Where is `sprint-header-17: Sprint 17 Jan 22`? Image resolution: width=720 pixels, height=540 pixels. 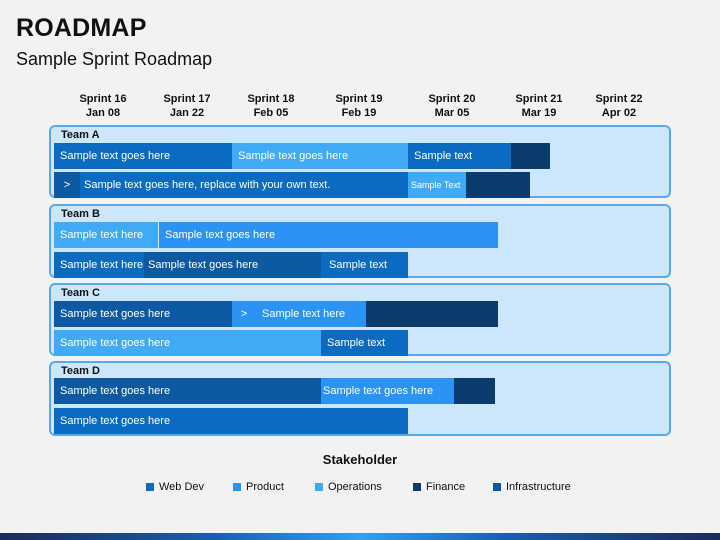
sprint-header-17: Sprint 17 Jan 22 is located at coordinates (187, 106).